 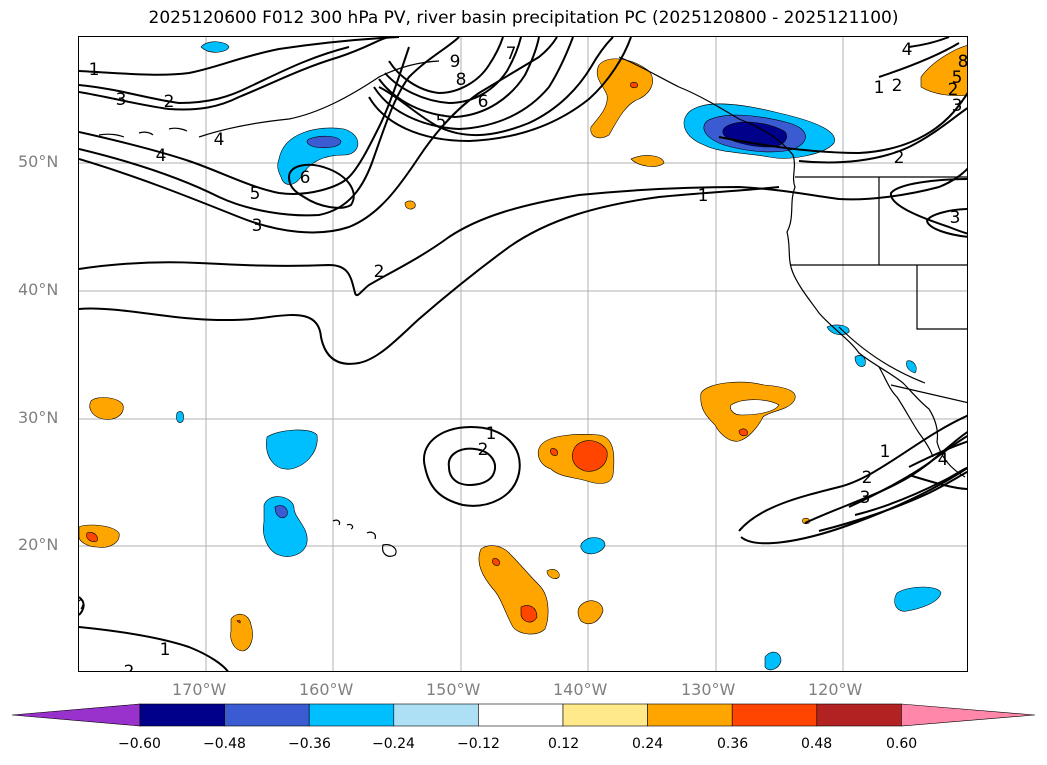 I want to click on colorbar-tick: −0.48, so click(x=224, y=744).